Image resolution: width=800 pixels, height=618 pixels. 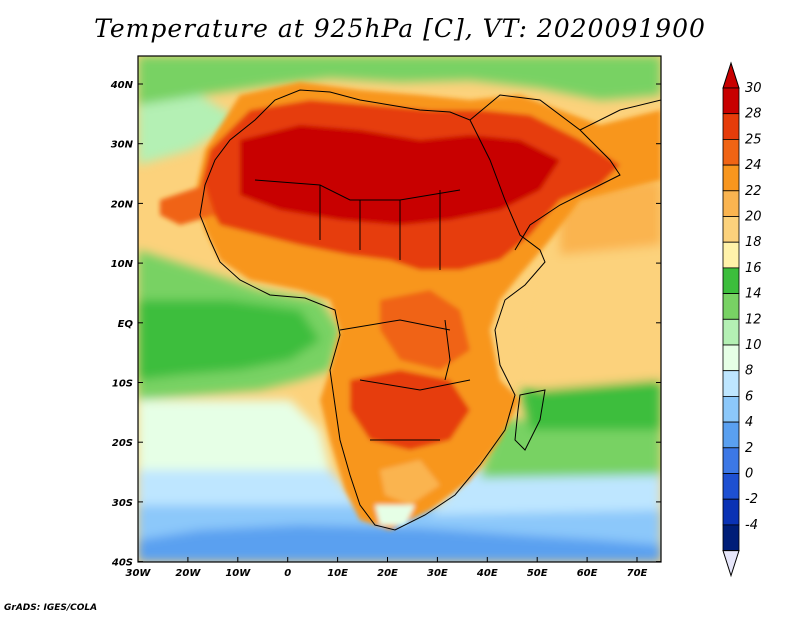 I want to click on colorbar-top-arrow, so click(x=731, y=75).